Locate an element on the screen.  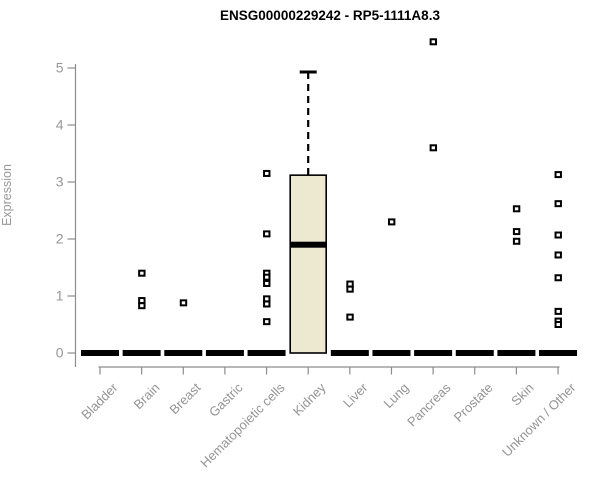
median-line is located at coordinates (308, 244).